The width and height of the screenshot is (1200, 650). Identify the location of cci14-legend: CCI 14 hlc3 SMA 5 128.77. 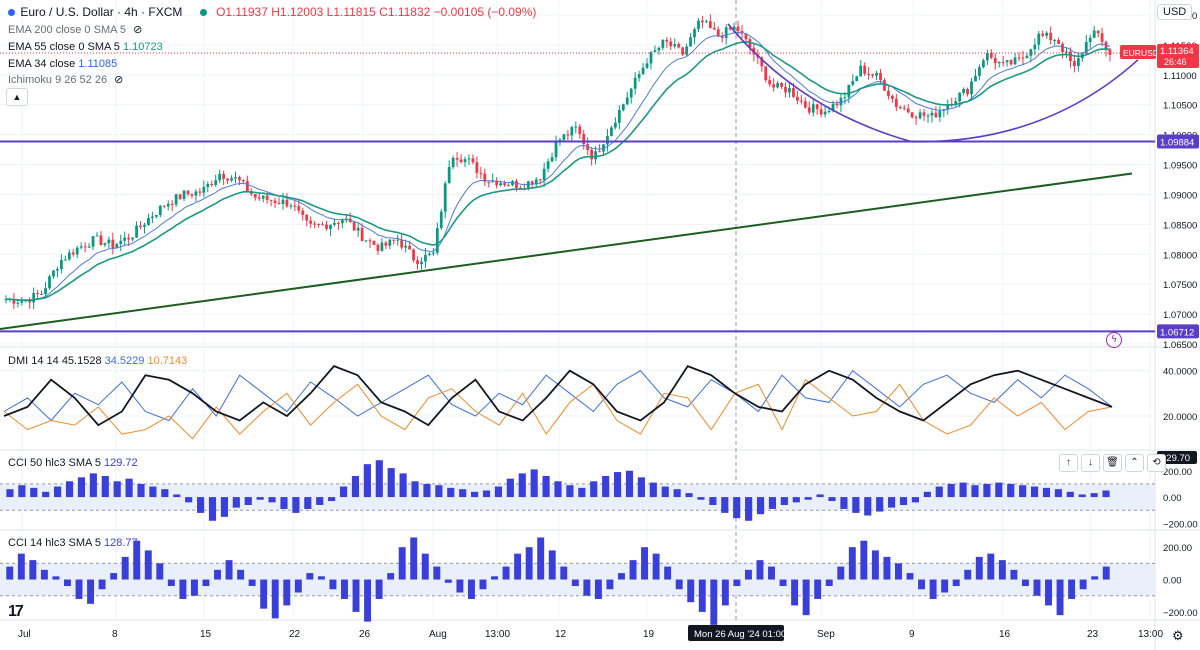
(73, 543).